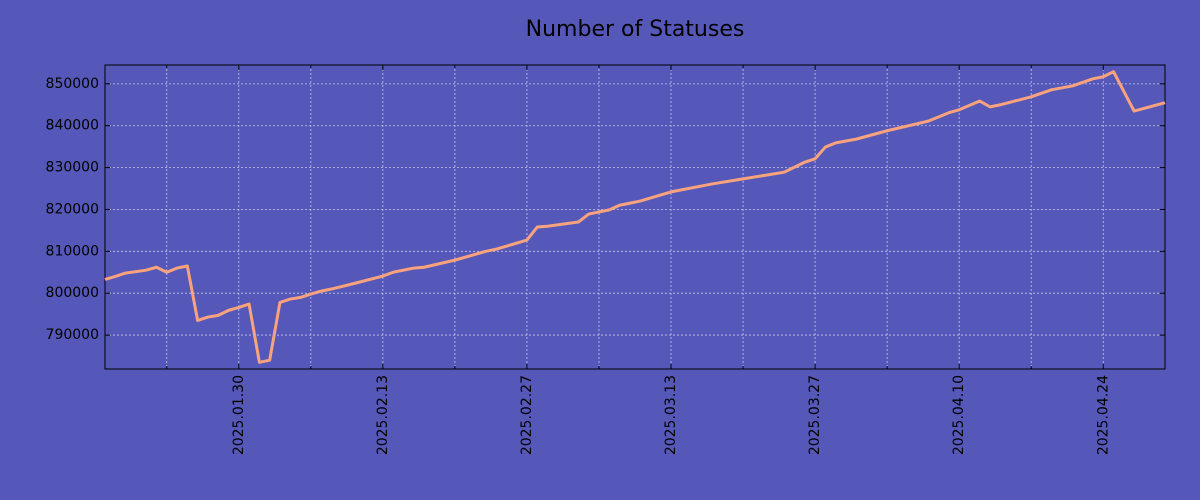 This screenshot has height=504, width=1200. I want to click on x-tick-label: 2025.04.10, so click(959, 415).